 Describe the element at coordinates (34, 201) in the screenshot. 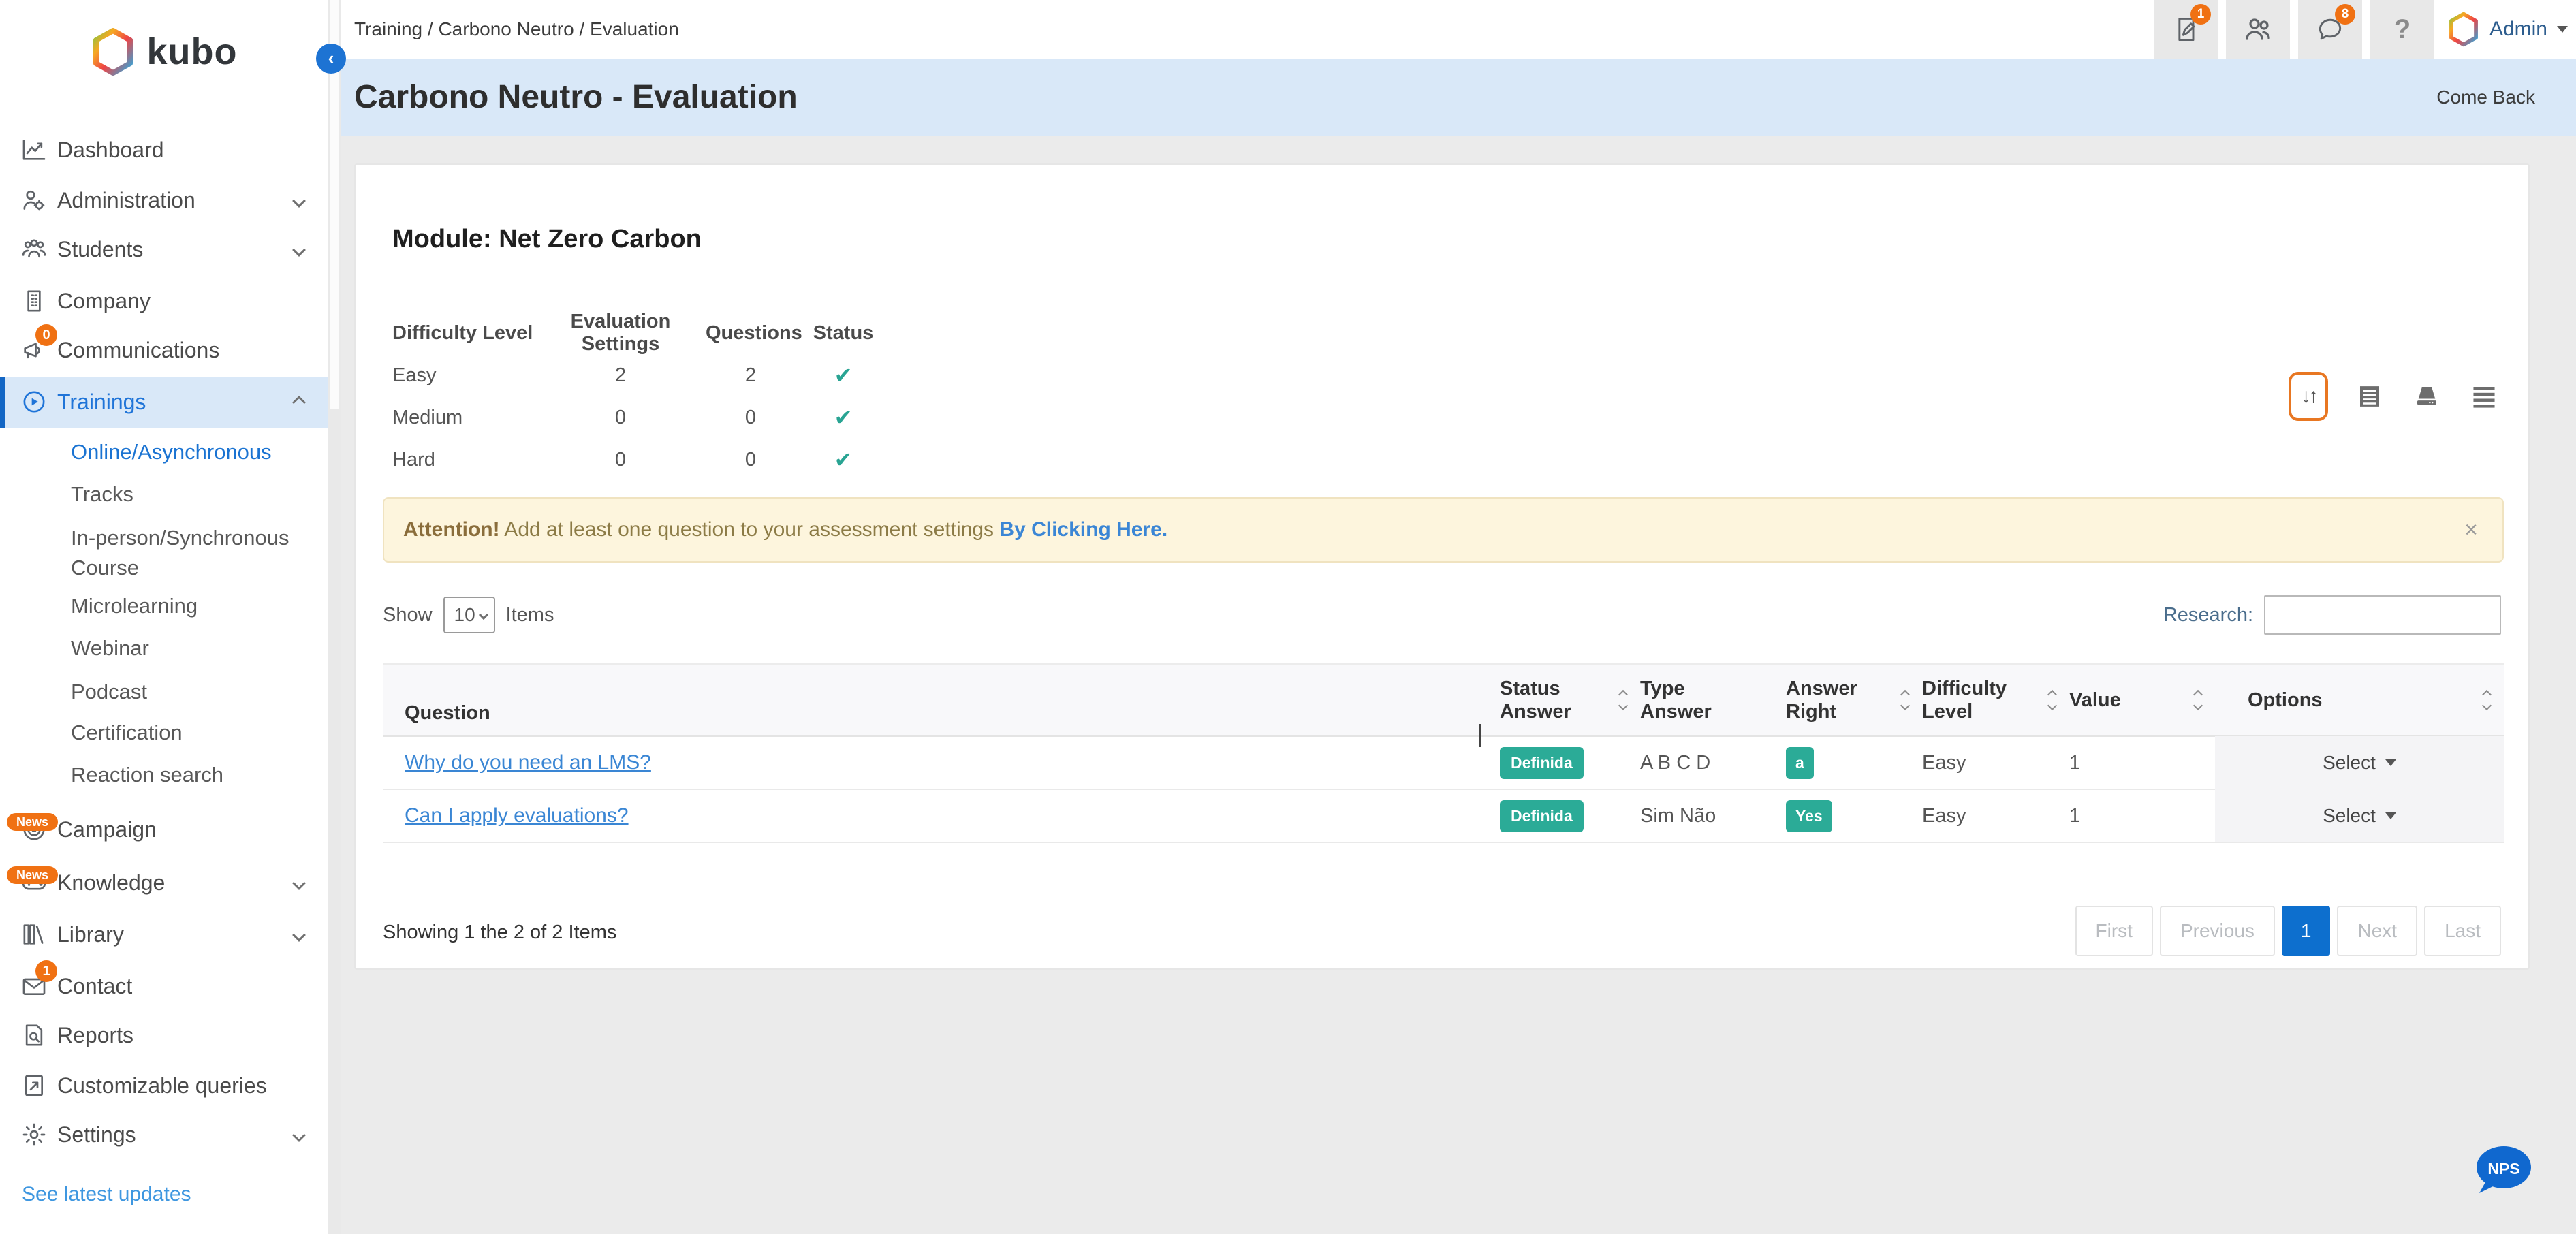

I see `admin-user-gear-icon` at that location.